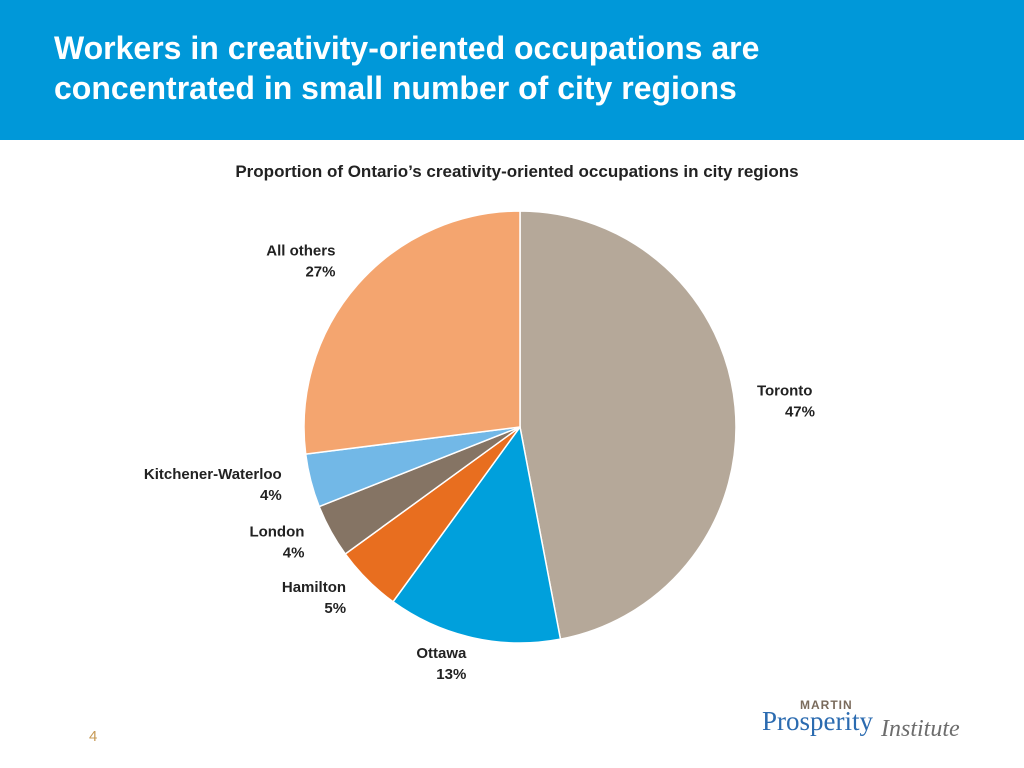 This screenshot has height=768, width=1024. What do you see at coordinates (335, 608) in the screenshot?
I see `slice-value-label: 5%` at bounding box center [335, 608].